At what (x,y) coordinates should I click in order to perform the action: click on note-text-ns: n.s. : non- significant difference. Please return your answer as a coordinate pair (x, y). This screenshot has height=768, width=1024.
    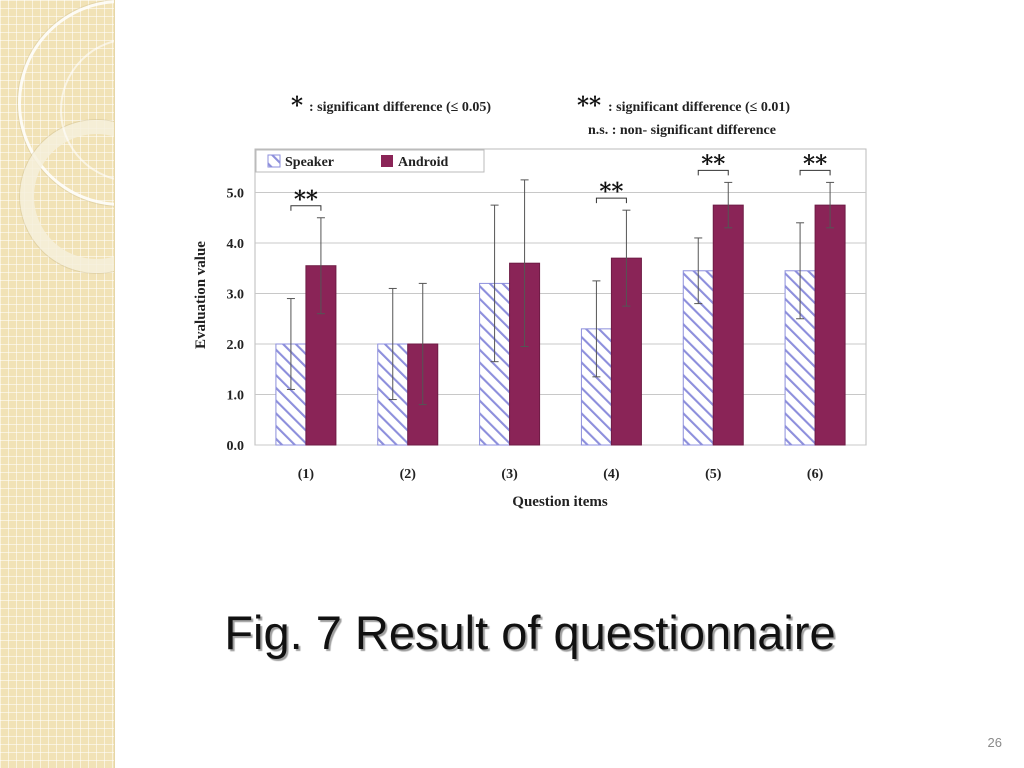
    Looking at the image, I should click on (682, 130).